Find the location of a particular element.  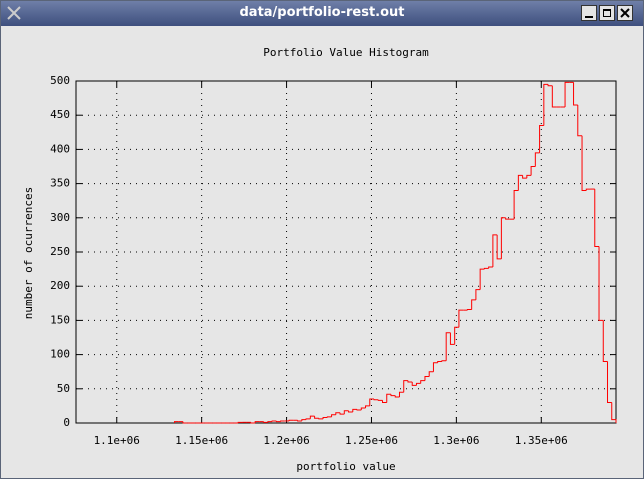

y-tick-label: 150 is located at coordinates (60, 319).